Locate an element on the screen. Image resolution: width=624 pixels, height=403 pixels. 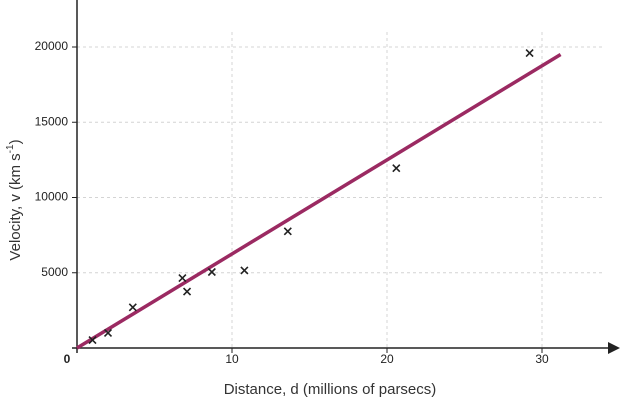
y-tick-label: 15000 is located at coordinates (52, 121).